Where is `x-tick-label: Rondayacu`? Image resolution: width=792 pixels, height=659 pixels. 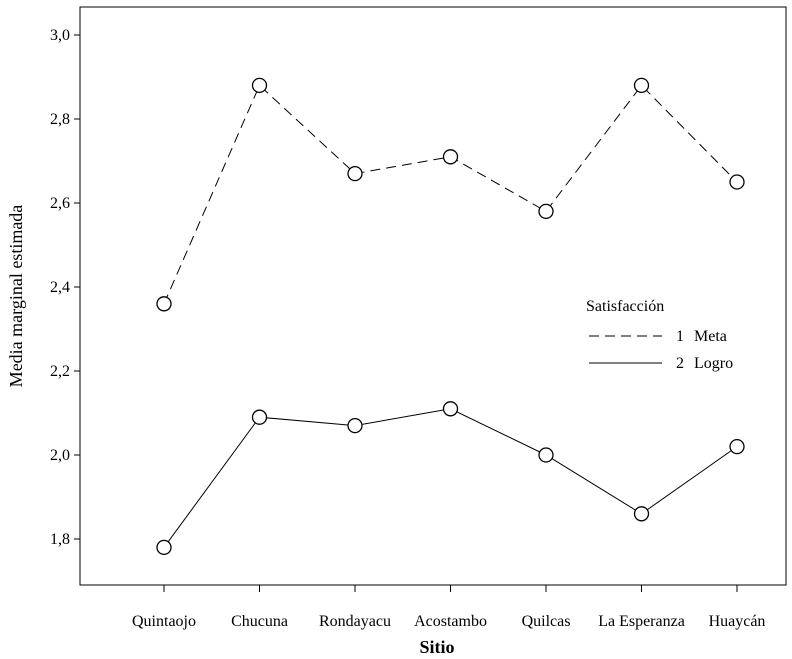 x-tick-label: Rondayacu is located at coordinates (355, 621).